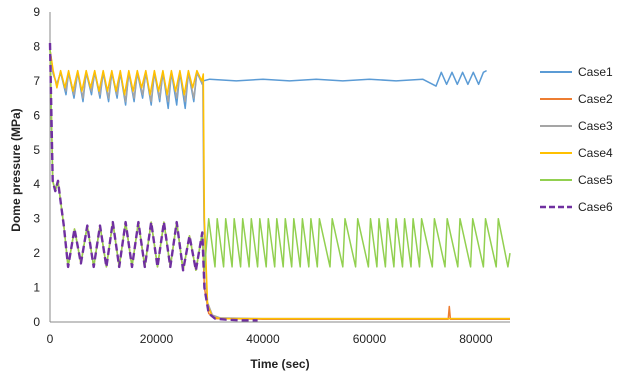 The image size is (619, 374). Describe the element at coordinates (595, 72) in the screenshot. I see `legend-label-case1: Case1` at that location.